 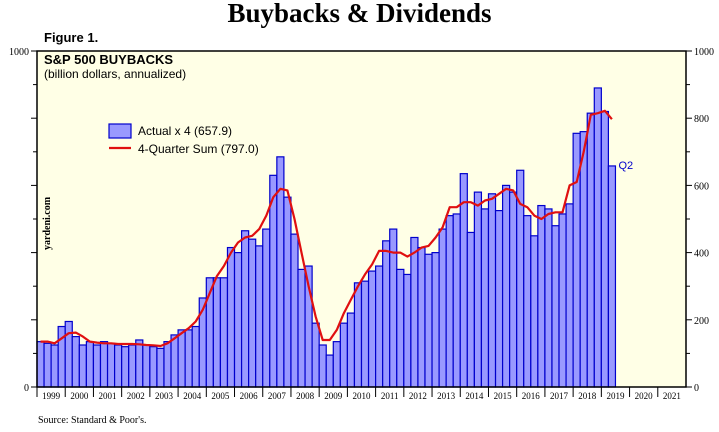 What do you see at coordinates (701, 119) in the screenshot?
I see `right-y-tick-label: 800` at bounding box center [701, 119].